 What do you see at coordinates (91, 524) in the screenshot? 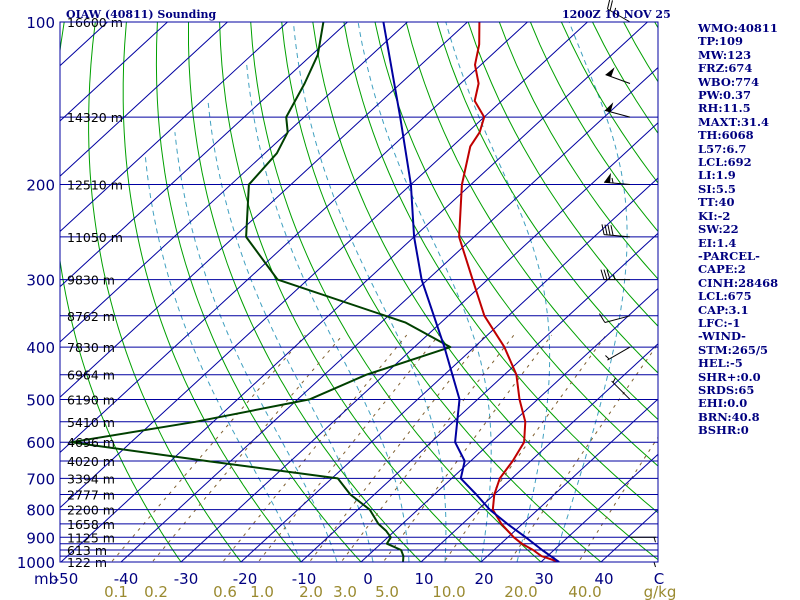
I see `height-label: 1658 m` at bounding box center [91, 524].